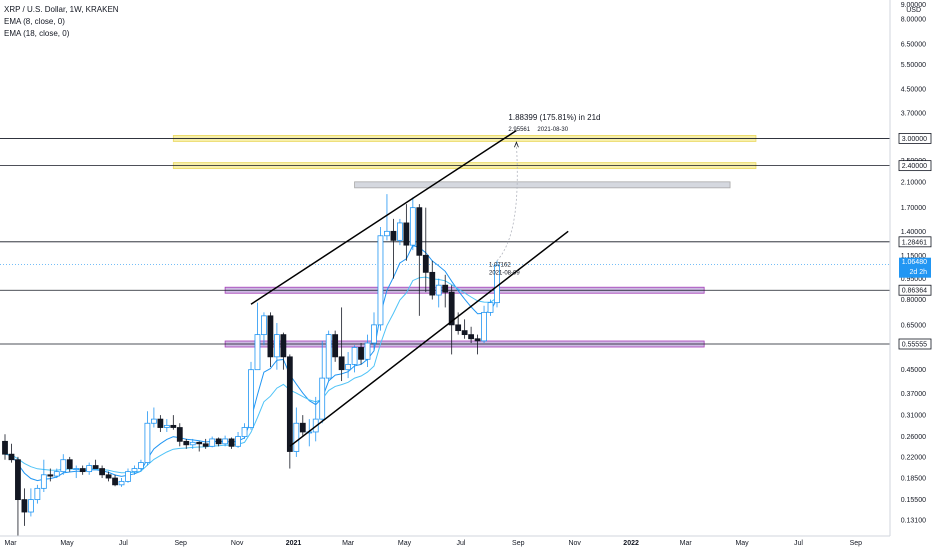 The height and width of the screenshot is (550, 932). What do you see at coordinates (552, 130) in the screenshot?
I see `projection-target-date: 2021-08-30` at bounding box center [552, 130].